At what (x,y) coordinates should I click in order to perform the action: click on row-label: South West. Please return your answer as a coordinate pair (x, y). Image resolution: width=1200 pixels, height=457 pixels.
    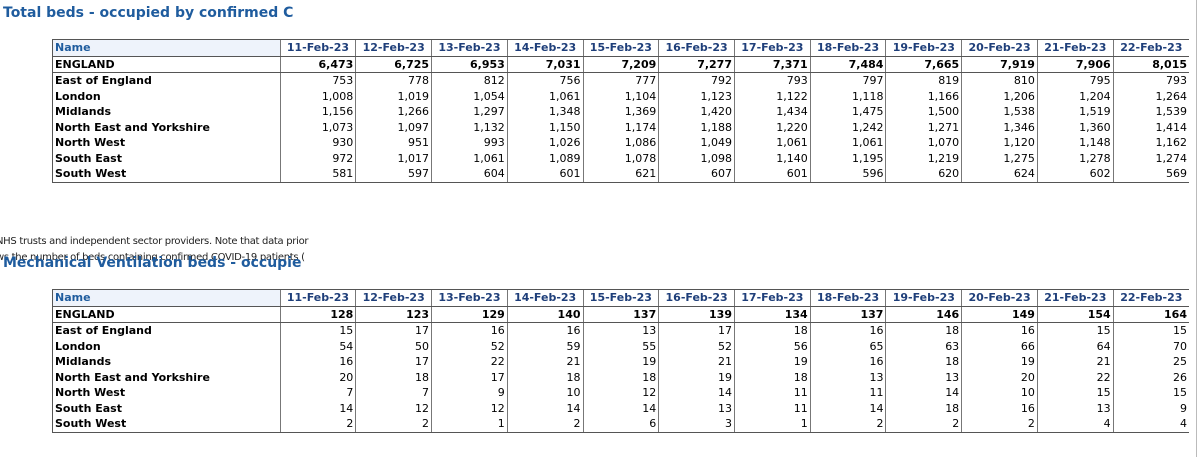
    Looking at the image, I should click on (166, 174).